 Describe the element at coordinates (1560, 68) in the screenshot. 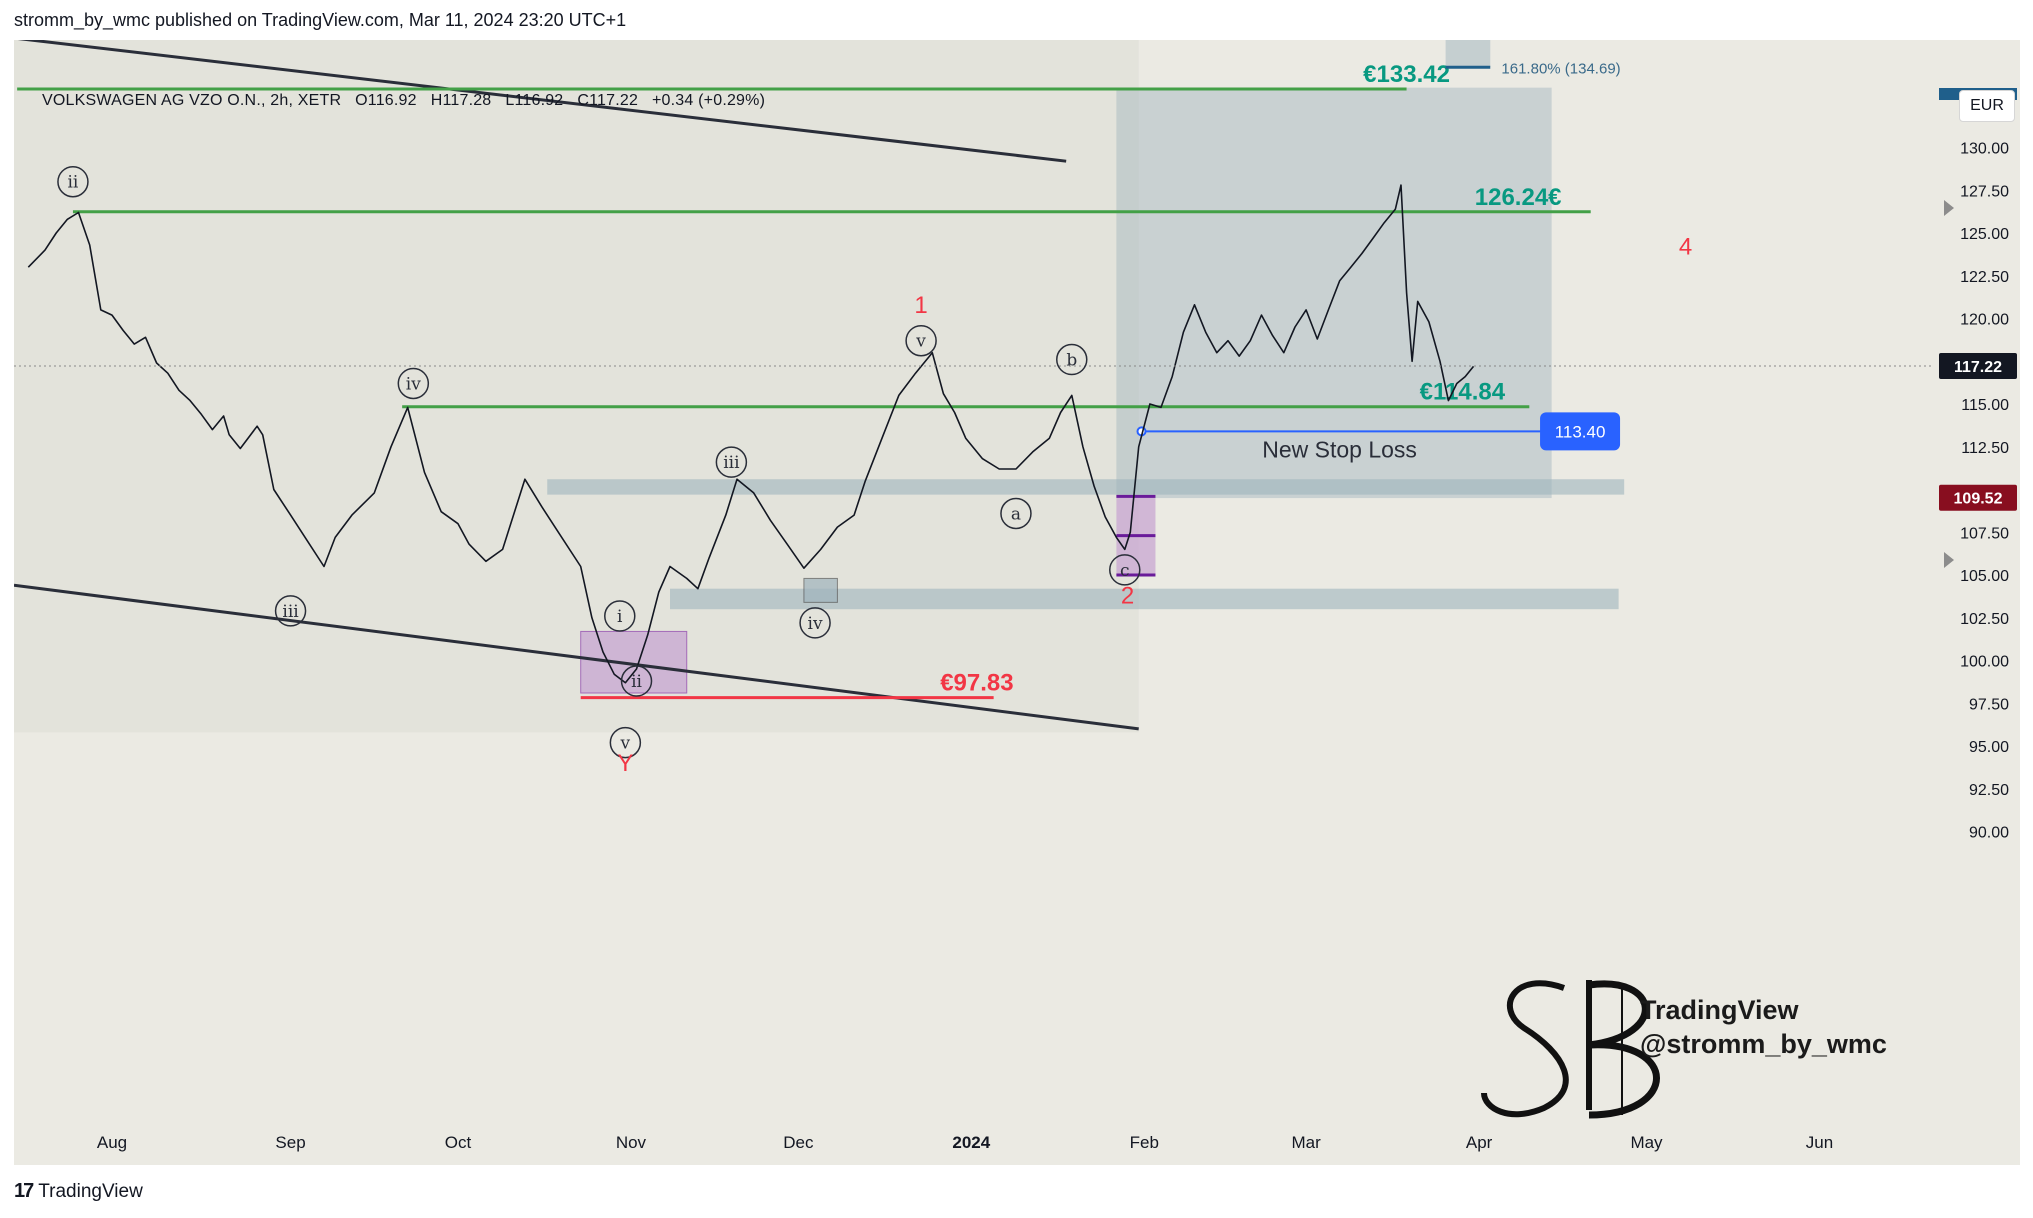

I see `fib-label: 161.80% (134.69)` at that location.